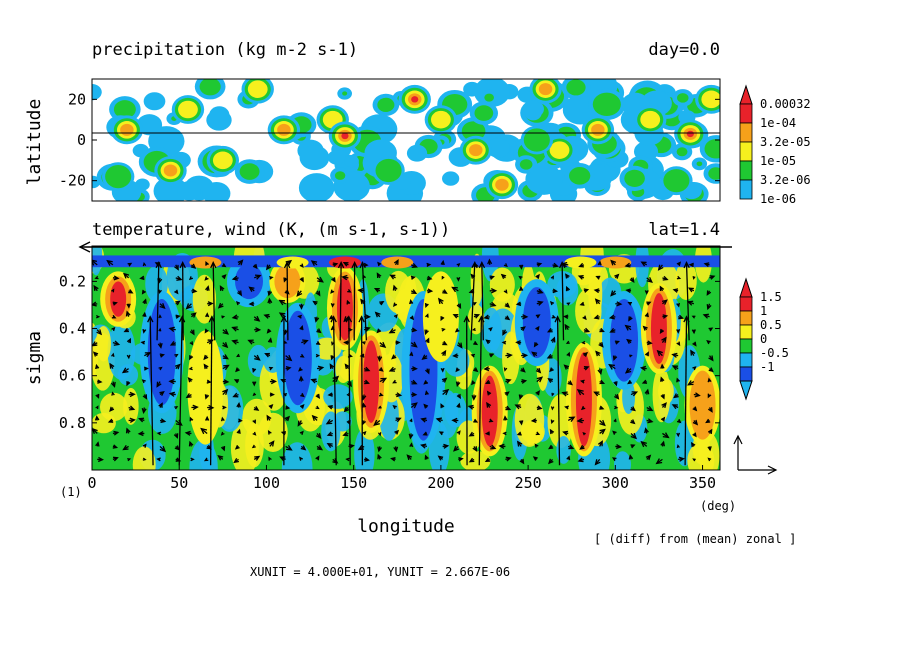 Image resolution: width=904 pixels, height=658 pixels. What do you see at coordinates (755, 455) in the screenshot?
I see `reference-vector` at bounding box center [755, 455].